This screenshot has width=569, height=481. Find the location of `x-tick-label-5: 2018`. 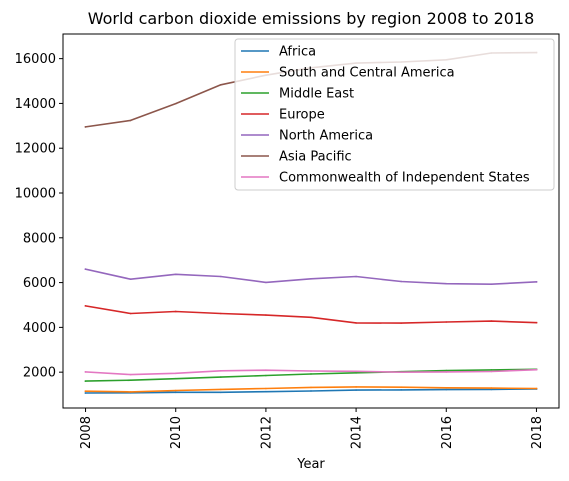

x-tick-label-5: 2018 is located at coordinates (537, 432).